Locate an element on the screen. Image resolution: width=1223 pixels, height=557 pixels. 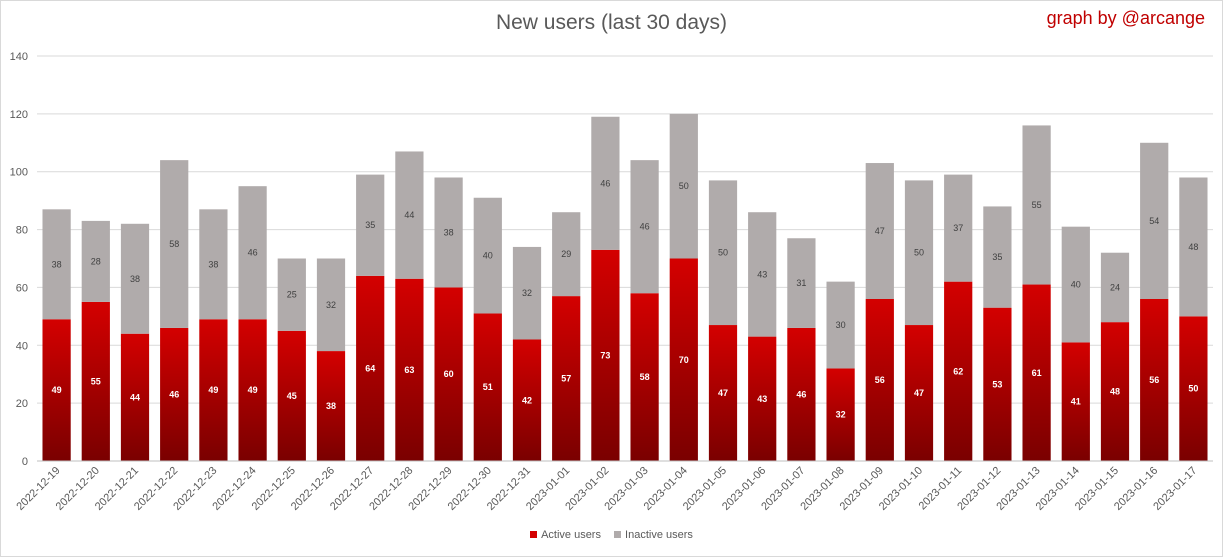
data-label-inactive: 31 is located at coordinates (801, 283).